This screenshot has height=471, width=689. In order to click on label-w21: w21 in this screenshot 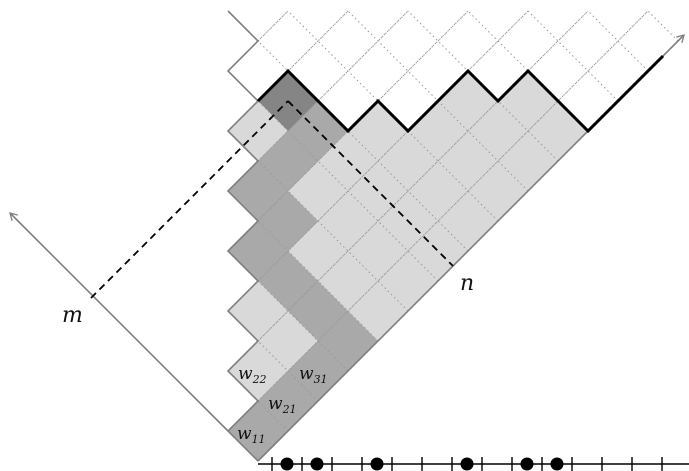, I will do `click(282, 405)`.